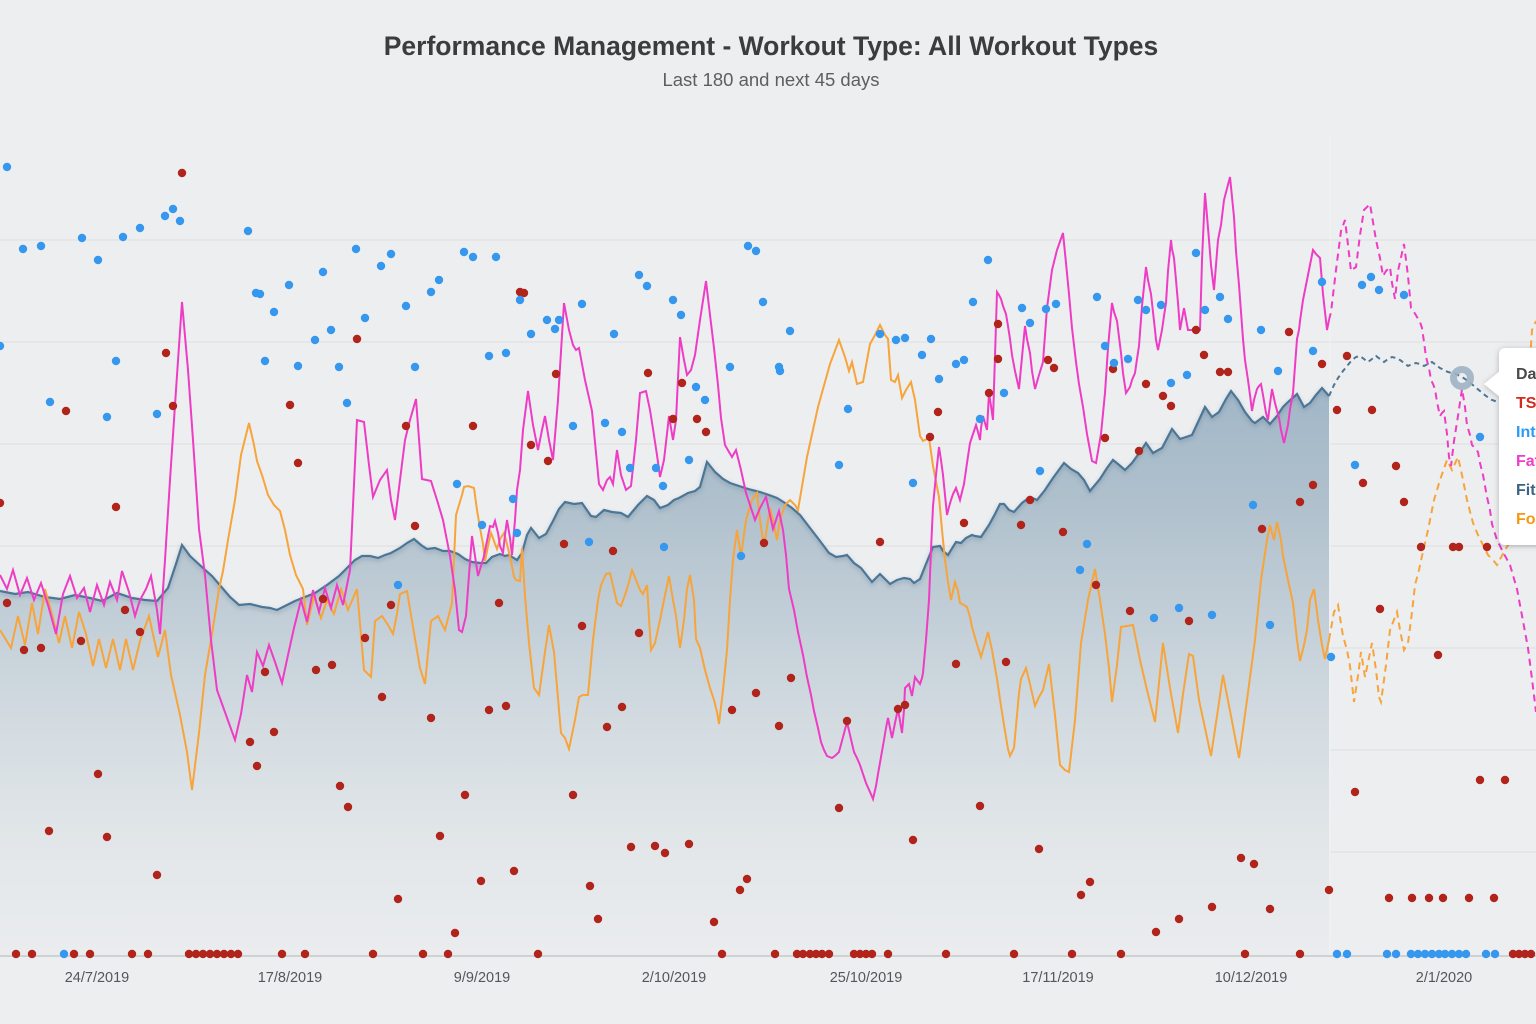  What do you see at coordinates (97, 978) in the screenshot?
I see `svg-text: 24/7/2019` at bounding box center [97, 978].